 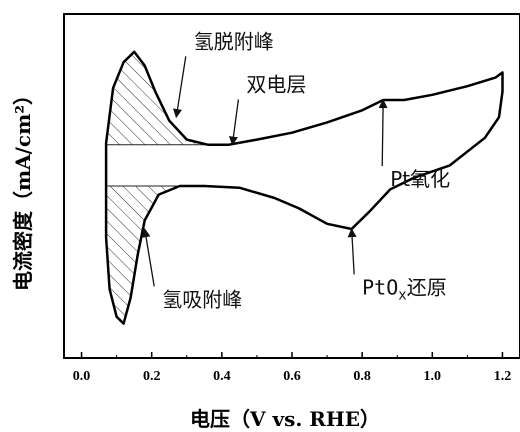 What do you see at coordinates (152, 376) in the screenshot?
I see `x-tick-label: 0.2` at bounding box center [152, 376].